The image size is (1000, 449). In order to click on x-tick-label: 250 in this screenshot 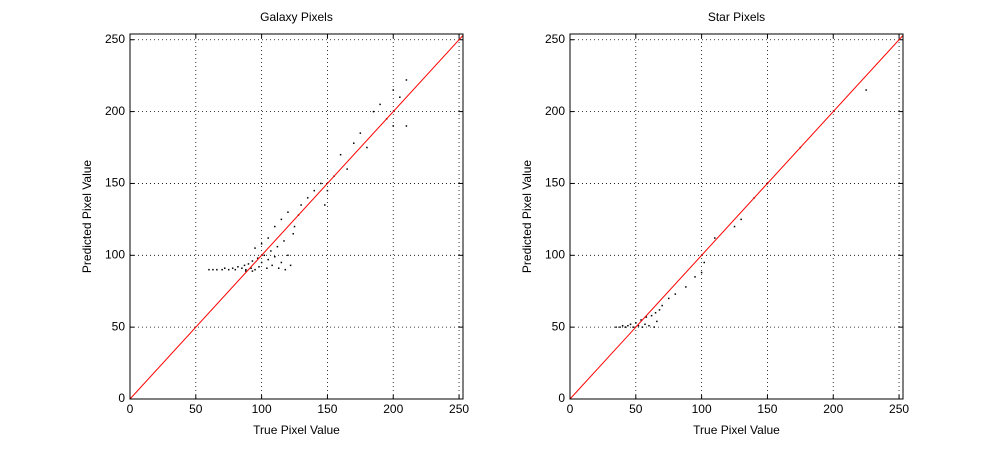, I will do `click(459, 409)`.